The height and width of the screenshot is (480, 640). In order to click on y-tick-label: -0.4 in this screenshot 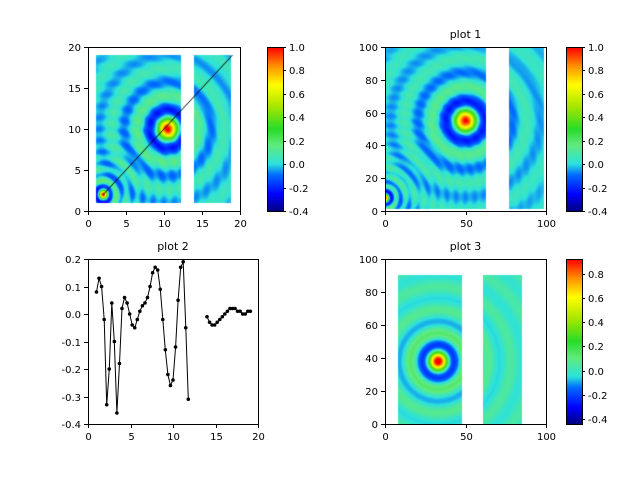, I will do `click(71, 425)`.